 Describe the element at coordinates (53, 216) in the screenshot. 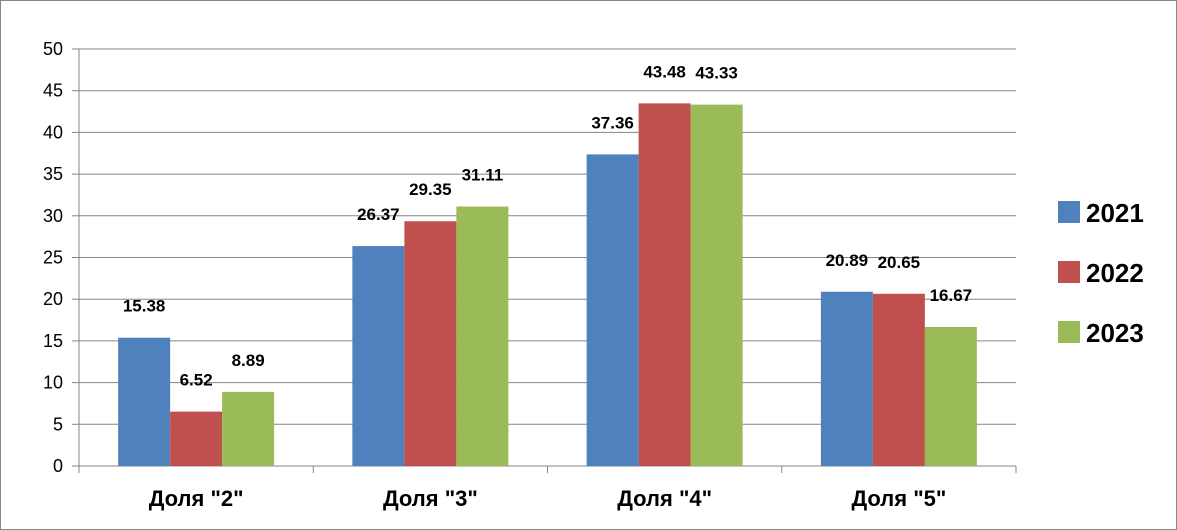

I see `y-tick-label: 30` at that location.